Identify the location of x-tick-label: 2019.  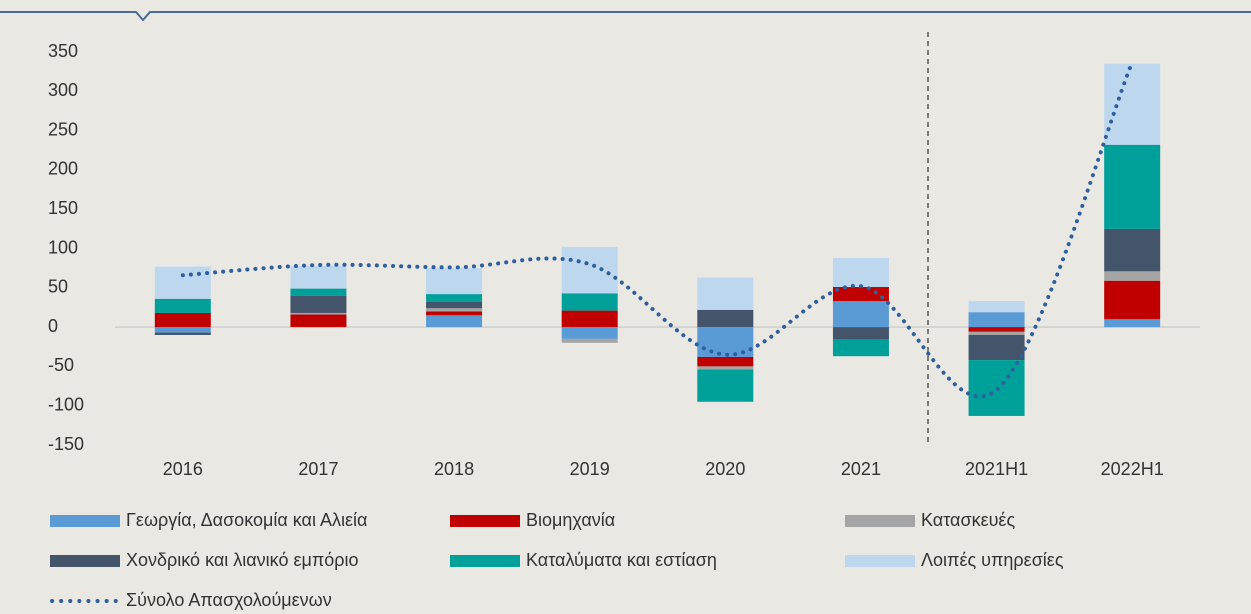
(590, 469).